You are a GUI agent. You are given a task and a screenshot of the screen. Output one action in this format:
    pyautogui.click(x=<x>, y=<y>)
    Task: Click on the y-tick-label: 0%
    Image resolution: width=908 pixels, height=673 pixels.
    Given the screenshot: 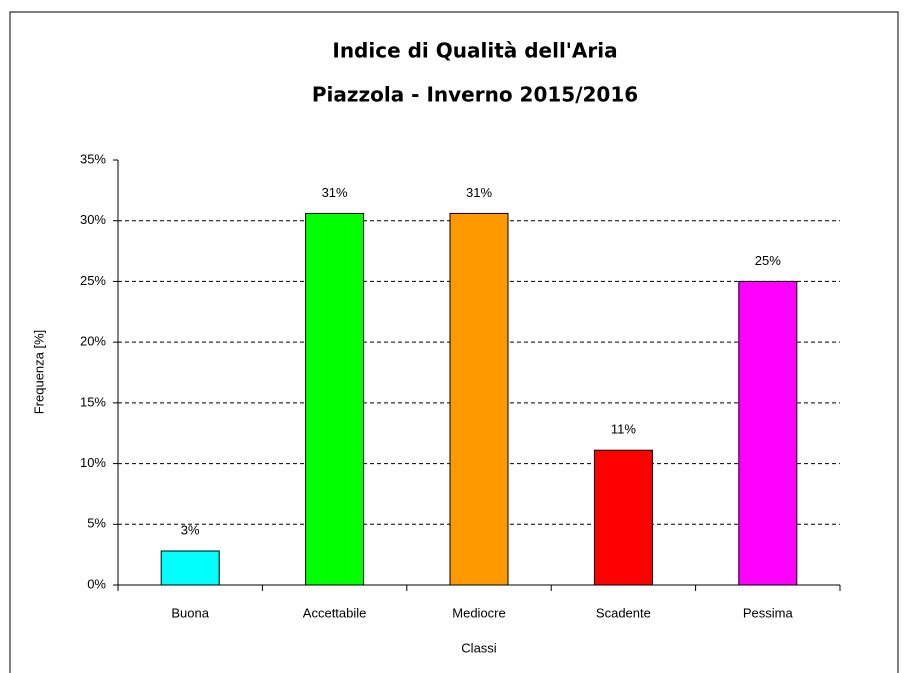 What is the action you would take?
    pyautogui.click(x=96, y=583)
    